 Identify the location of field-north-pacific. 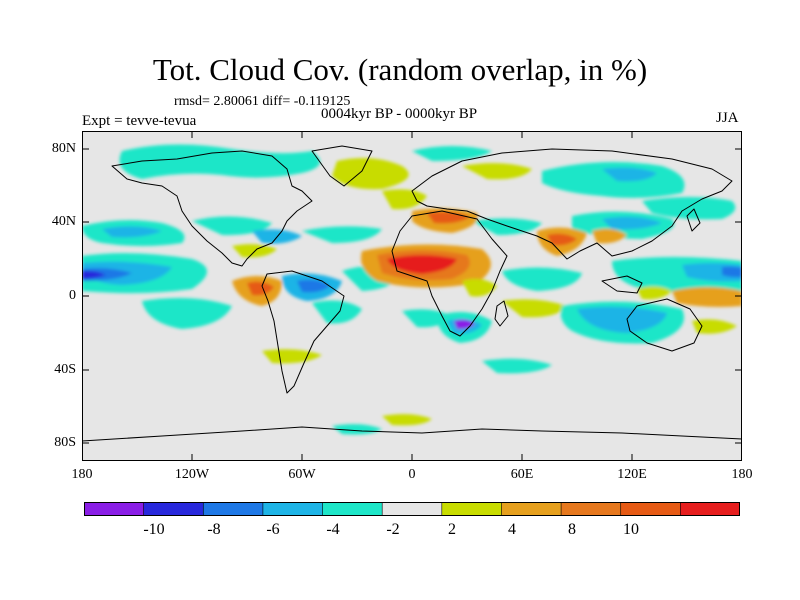
(689, 208).